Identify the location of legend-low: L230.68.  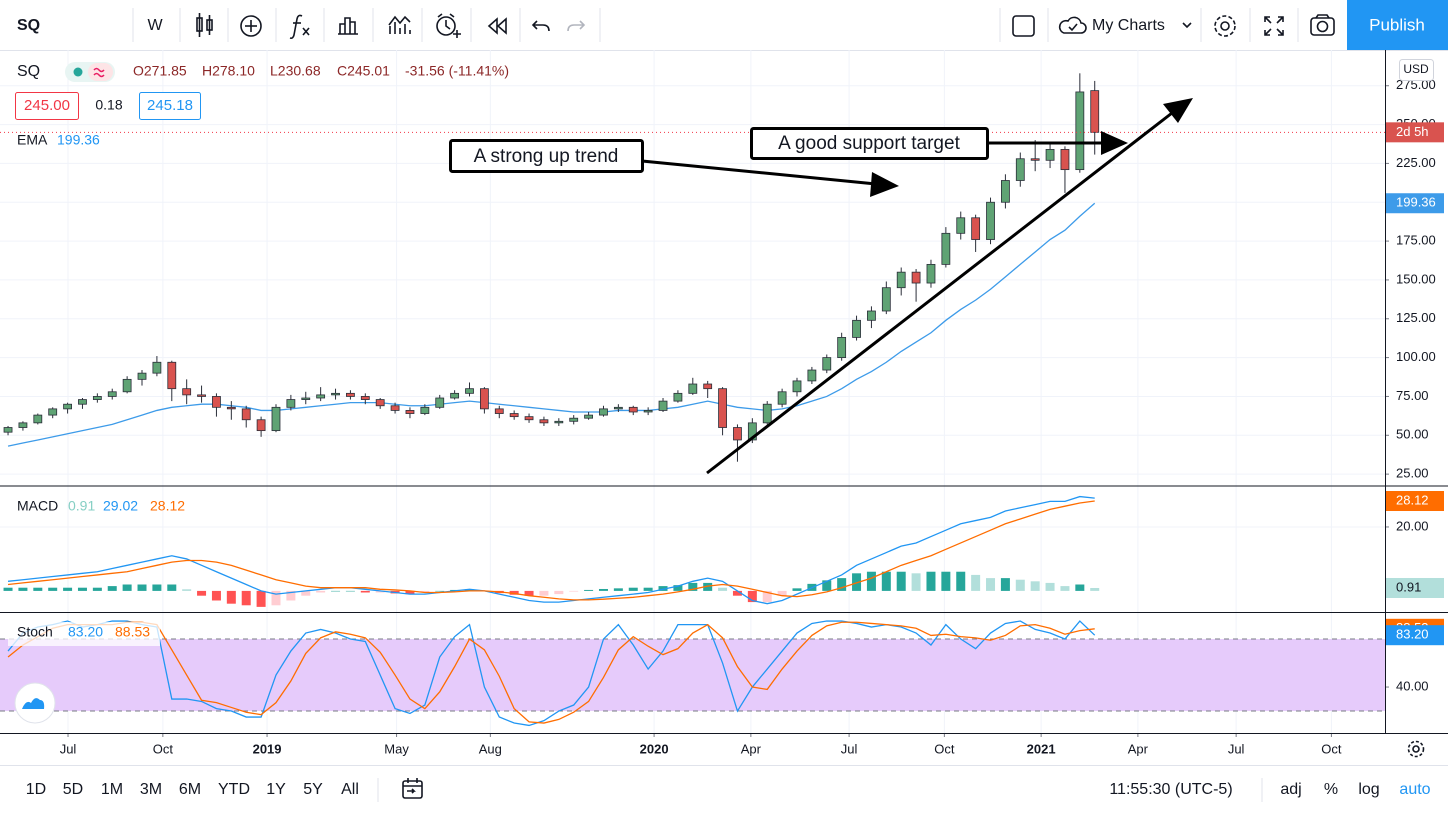
(295, 71).